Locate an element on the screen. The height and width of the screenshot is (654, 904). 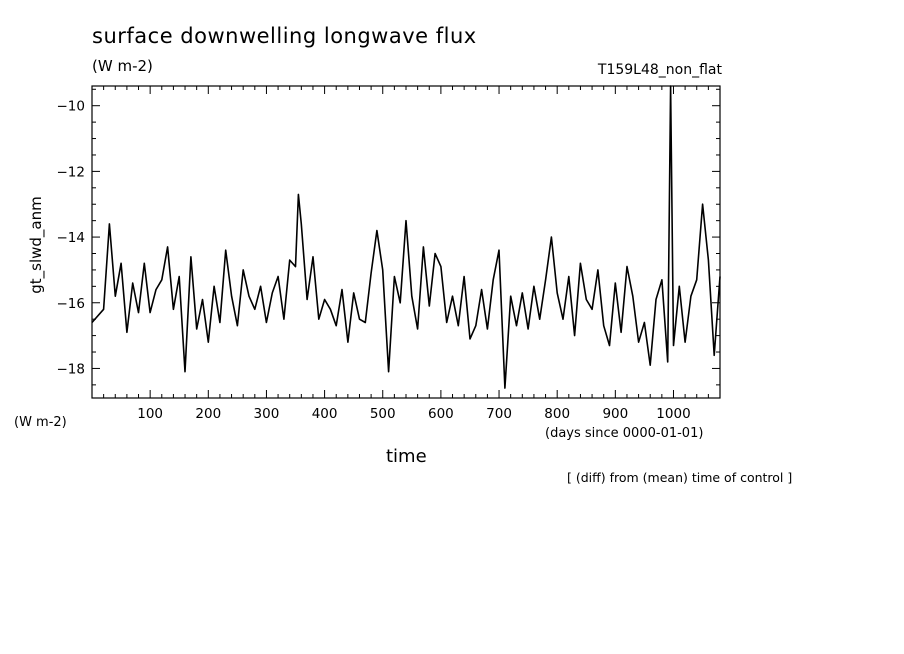
y-tick-label: −18 is located at coordinates (71, 369).